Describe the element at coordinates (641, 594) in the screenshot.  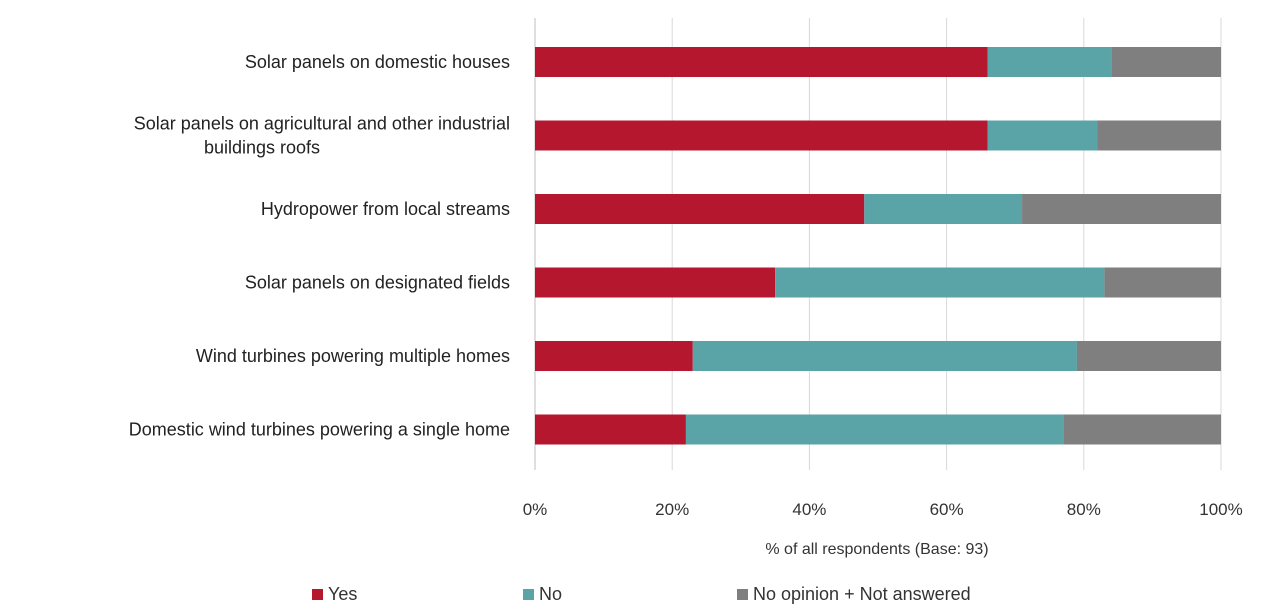
I see `legend: Yes No No opinion + Not answered` at that location.